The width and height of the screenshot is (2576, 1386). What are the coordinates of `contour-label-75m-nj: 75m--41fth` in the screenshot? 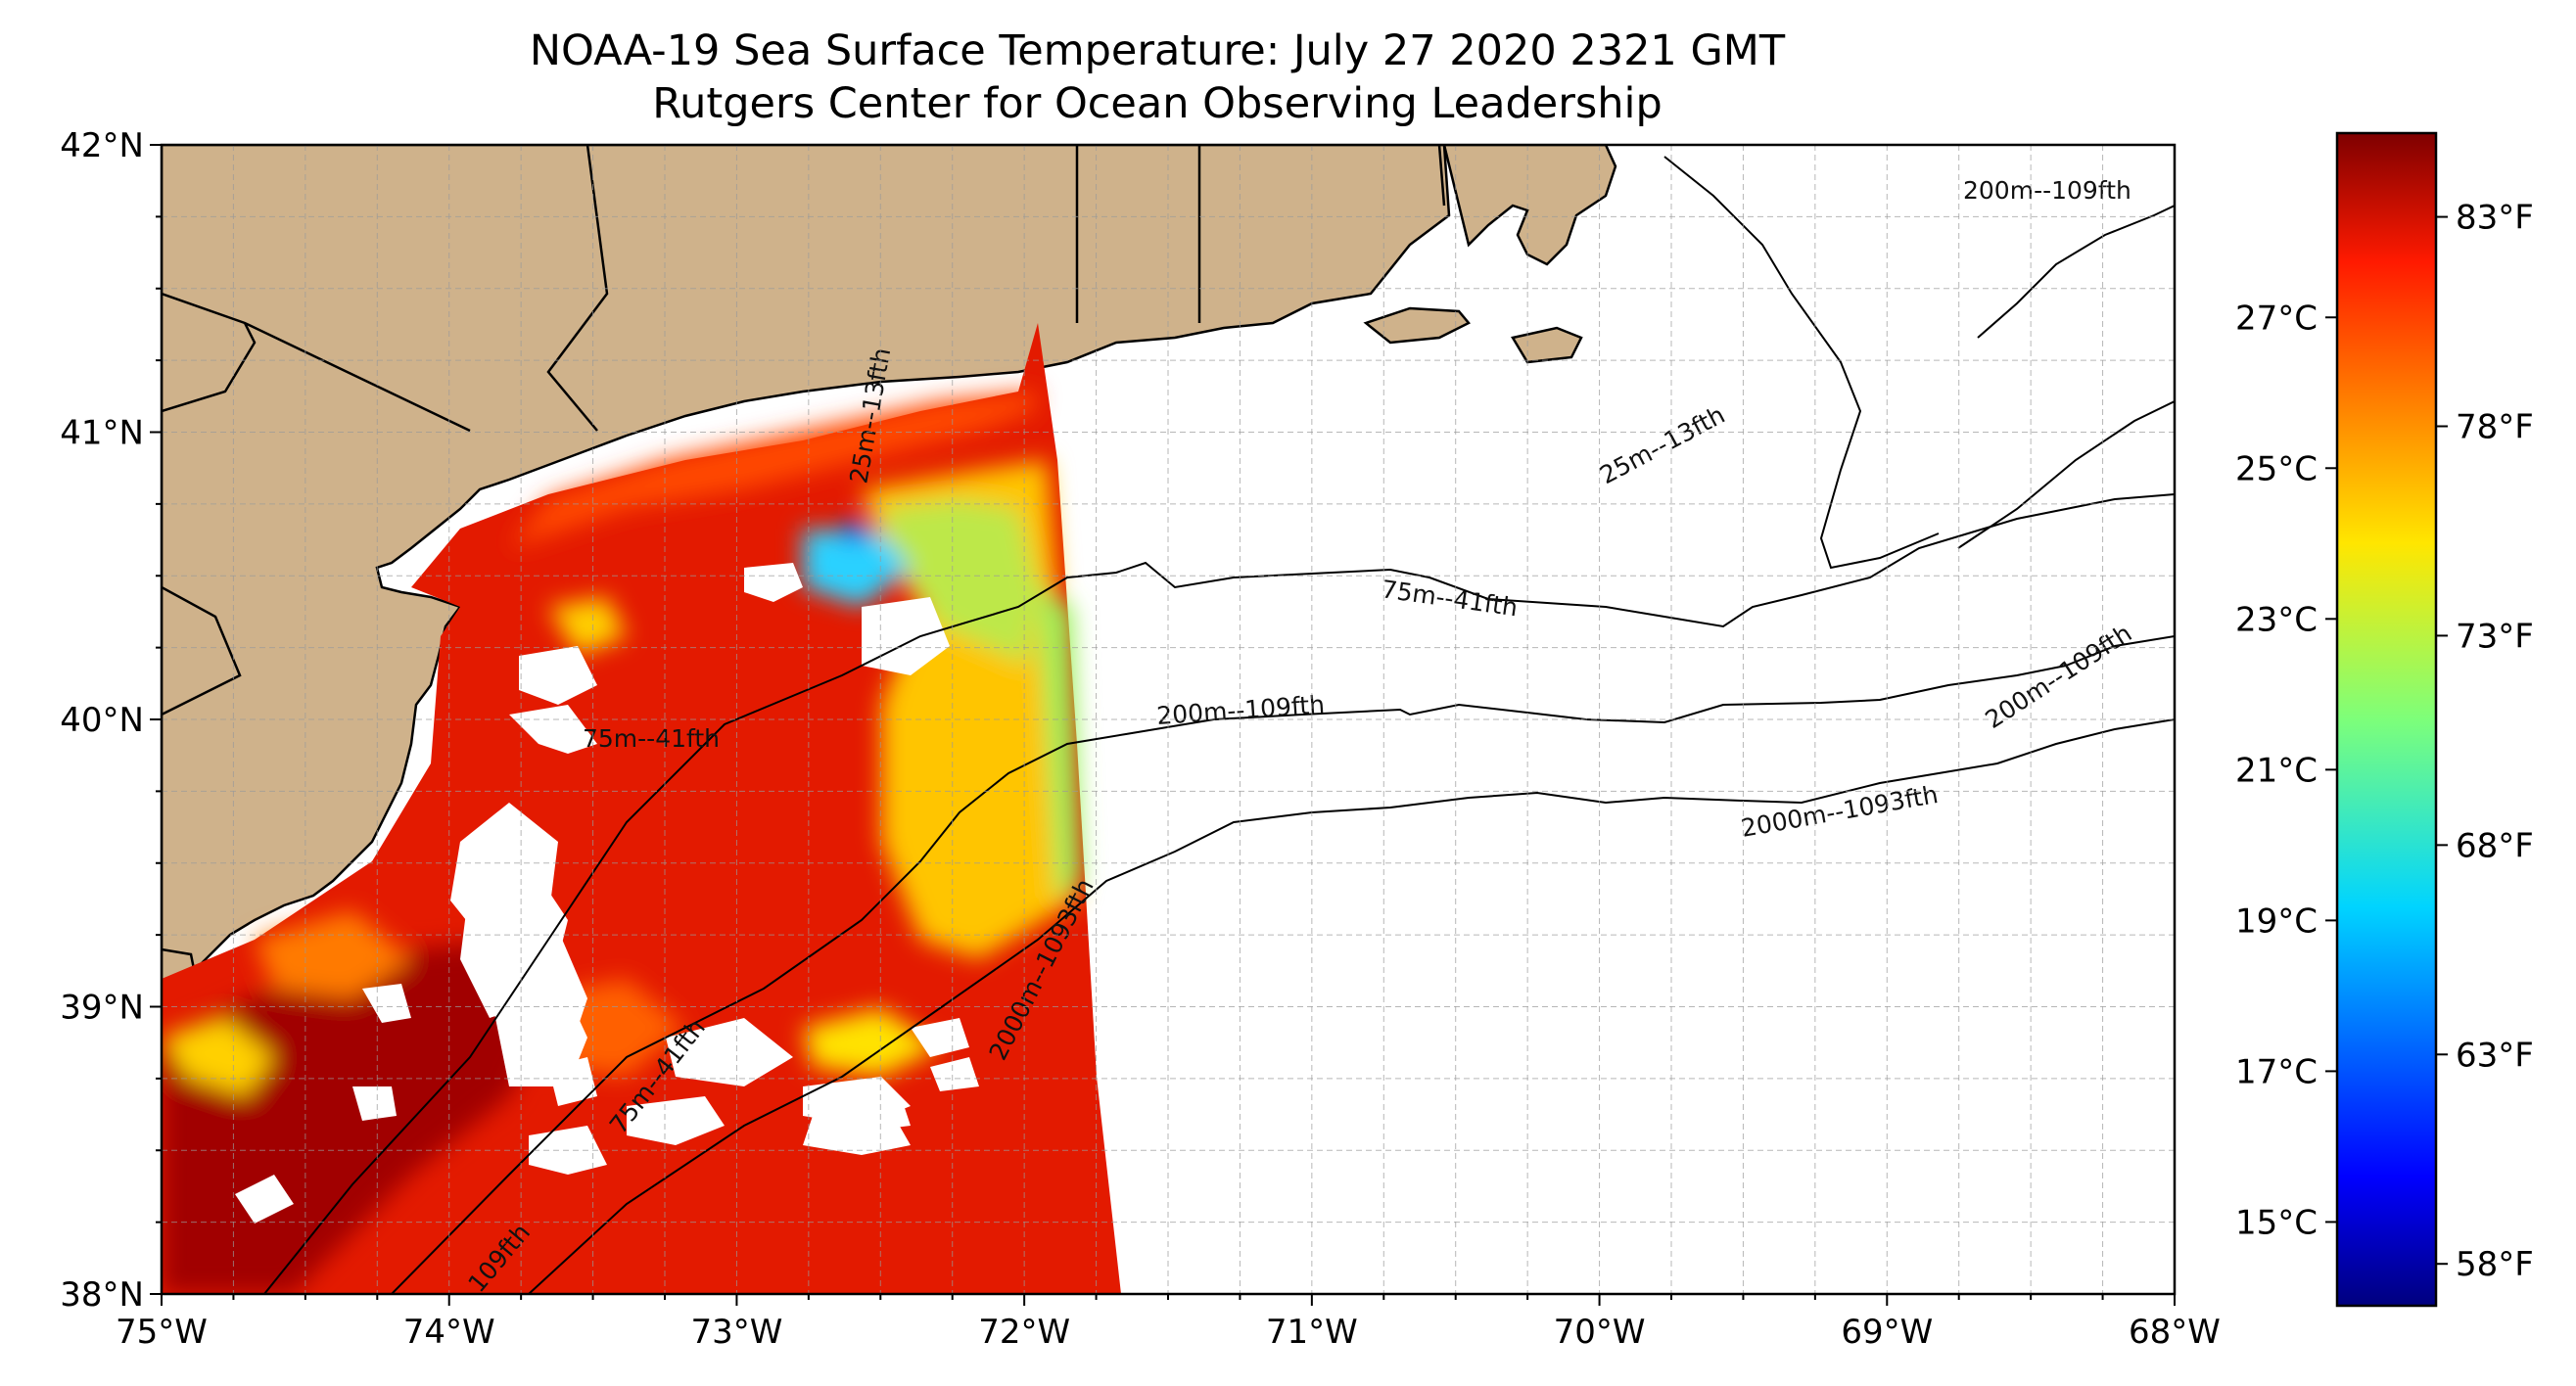 It's located at (651, 738).